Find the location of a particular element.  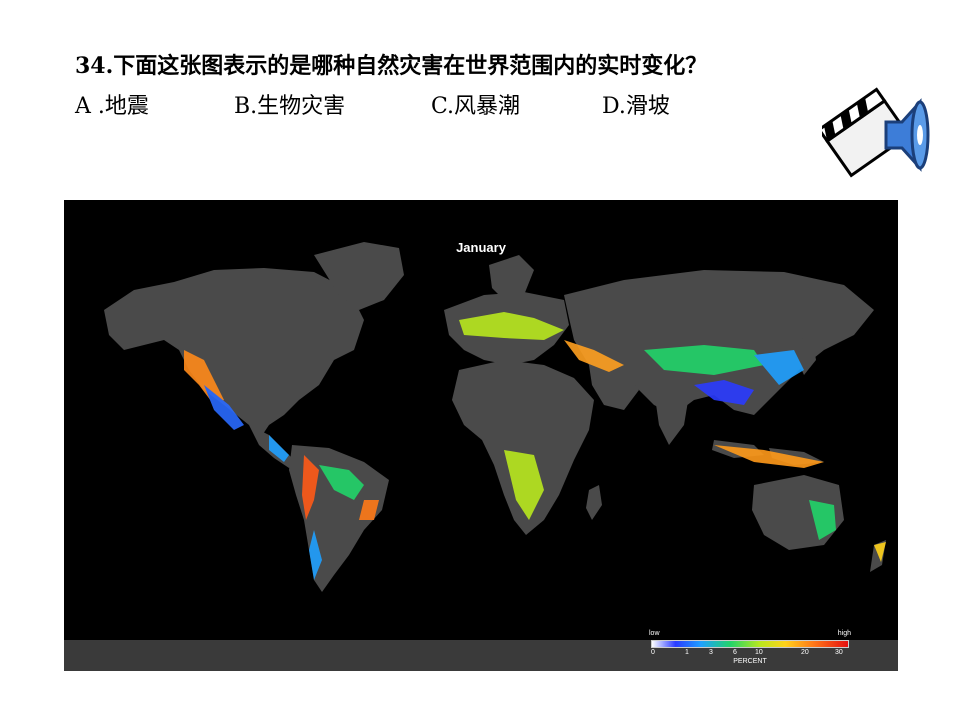

answer-options: A .地震 B.生物灾害 C.风暴潮 D.滑坡 is located at coordinates (372, 104).